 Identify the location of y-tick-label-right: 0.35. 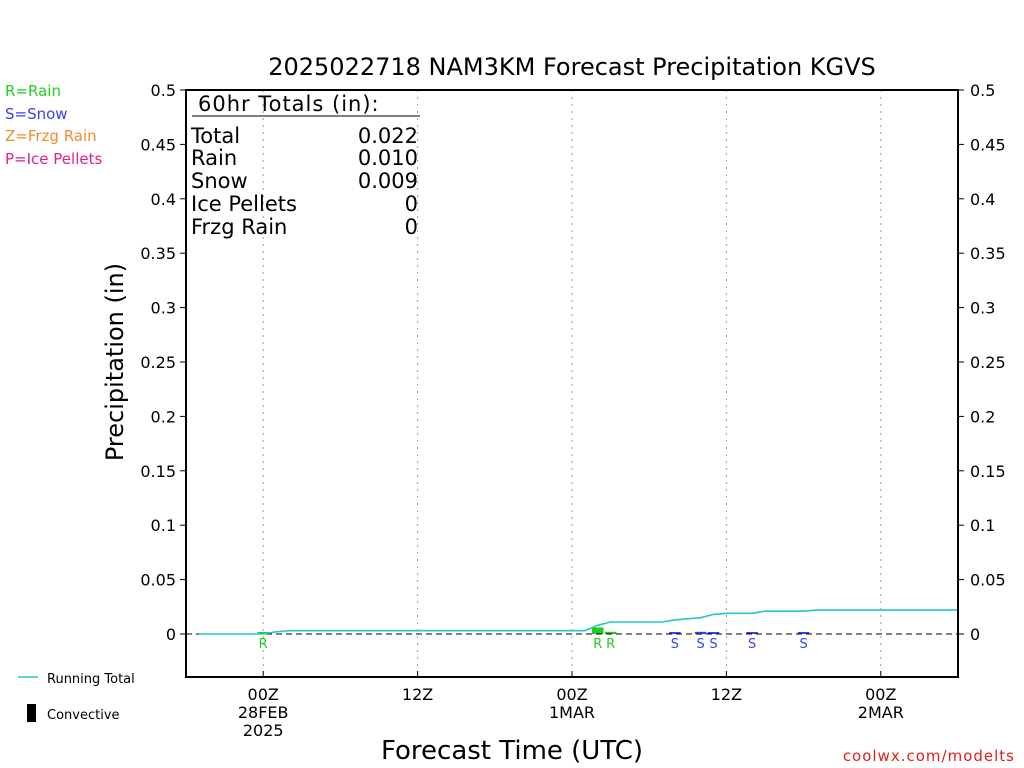
(988, 253).